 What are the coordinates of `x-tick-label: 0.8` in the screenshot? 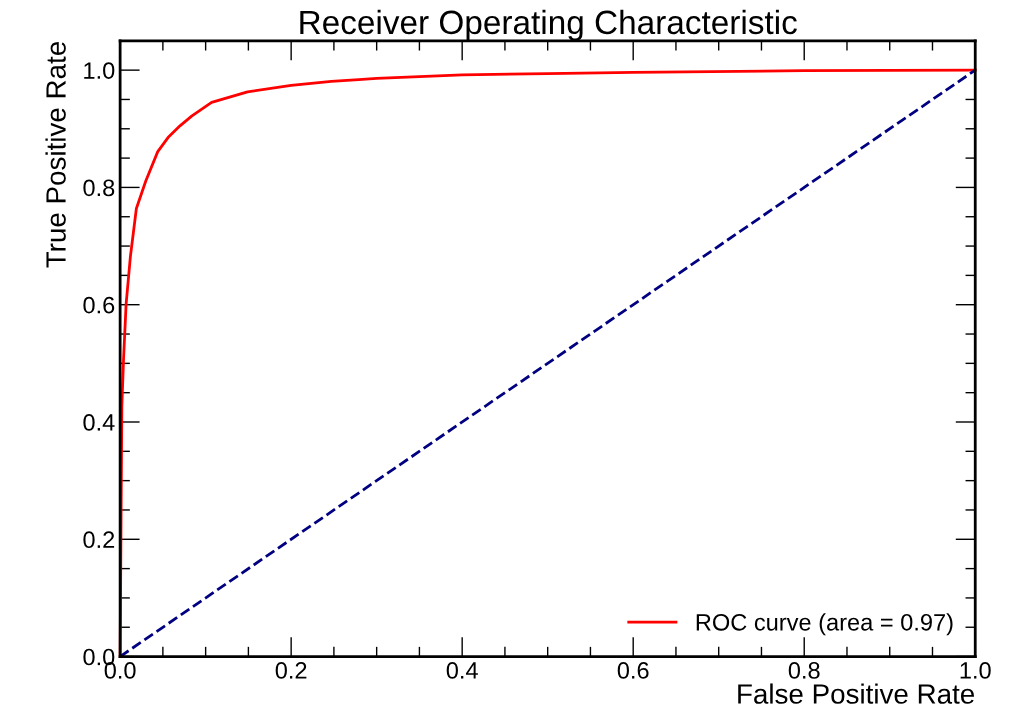 It's located at (804, 670).